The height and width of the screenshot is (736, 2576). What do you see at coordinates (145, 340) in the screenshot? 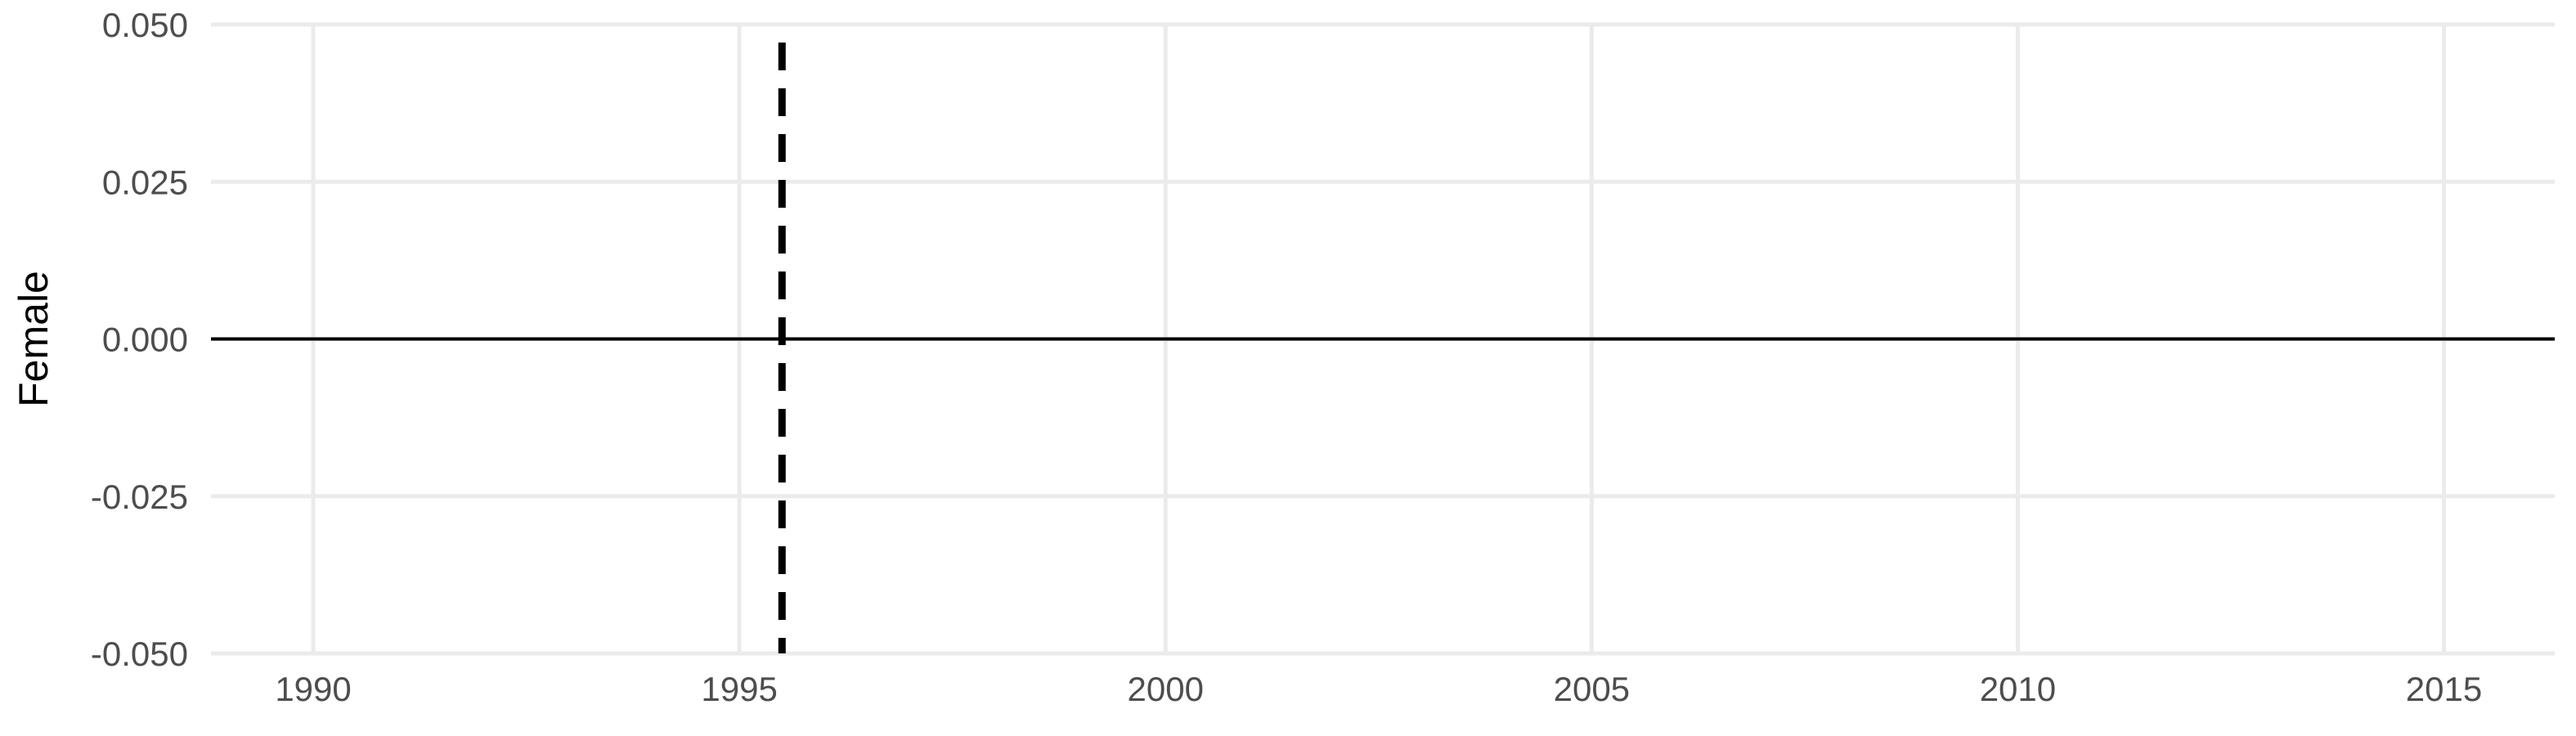
I see `y-tick-label: 0.000` at bounding box center [145, 340].